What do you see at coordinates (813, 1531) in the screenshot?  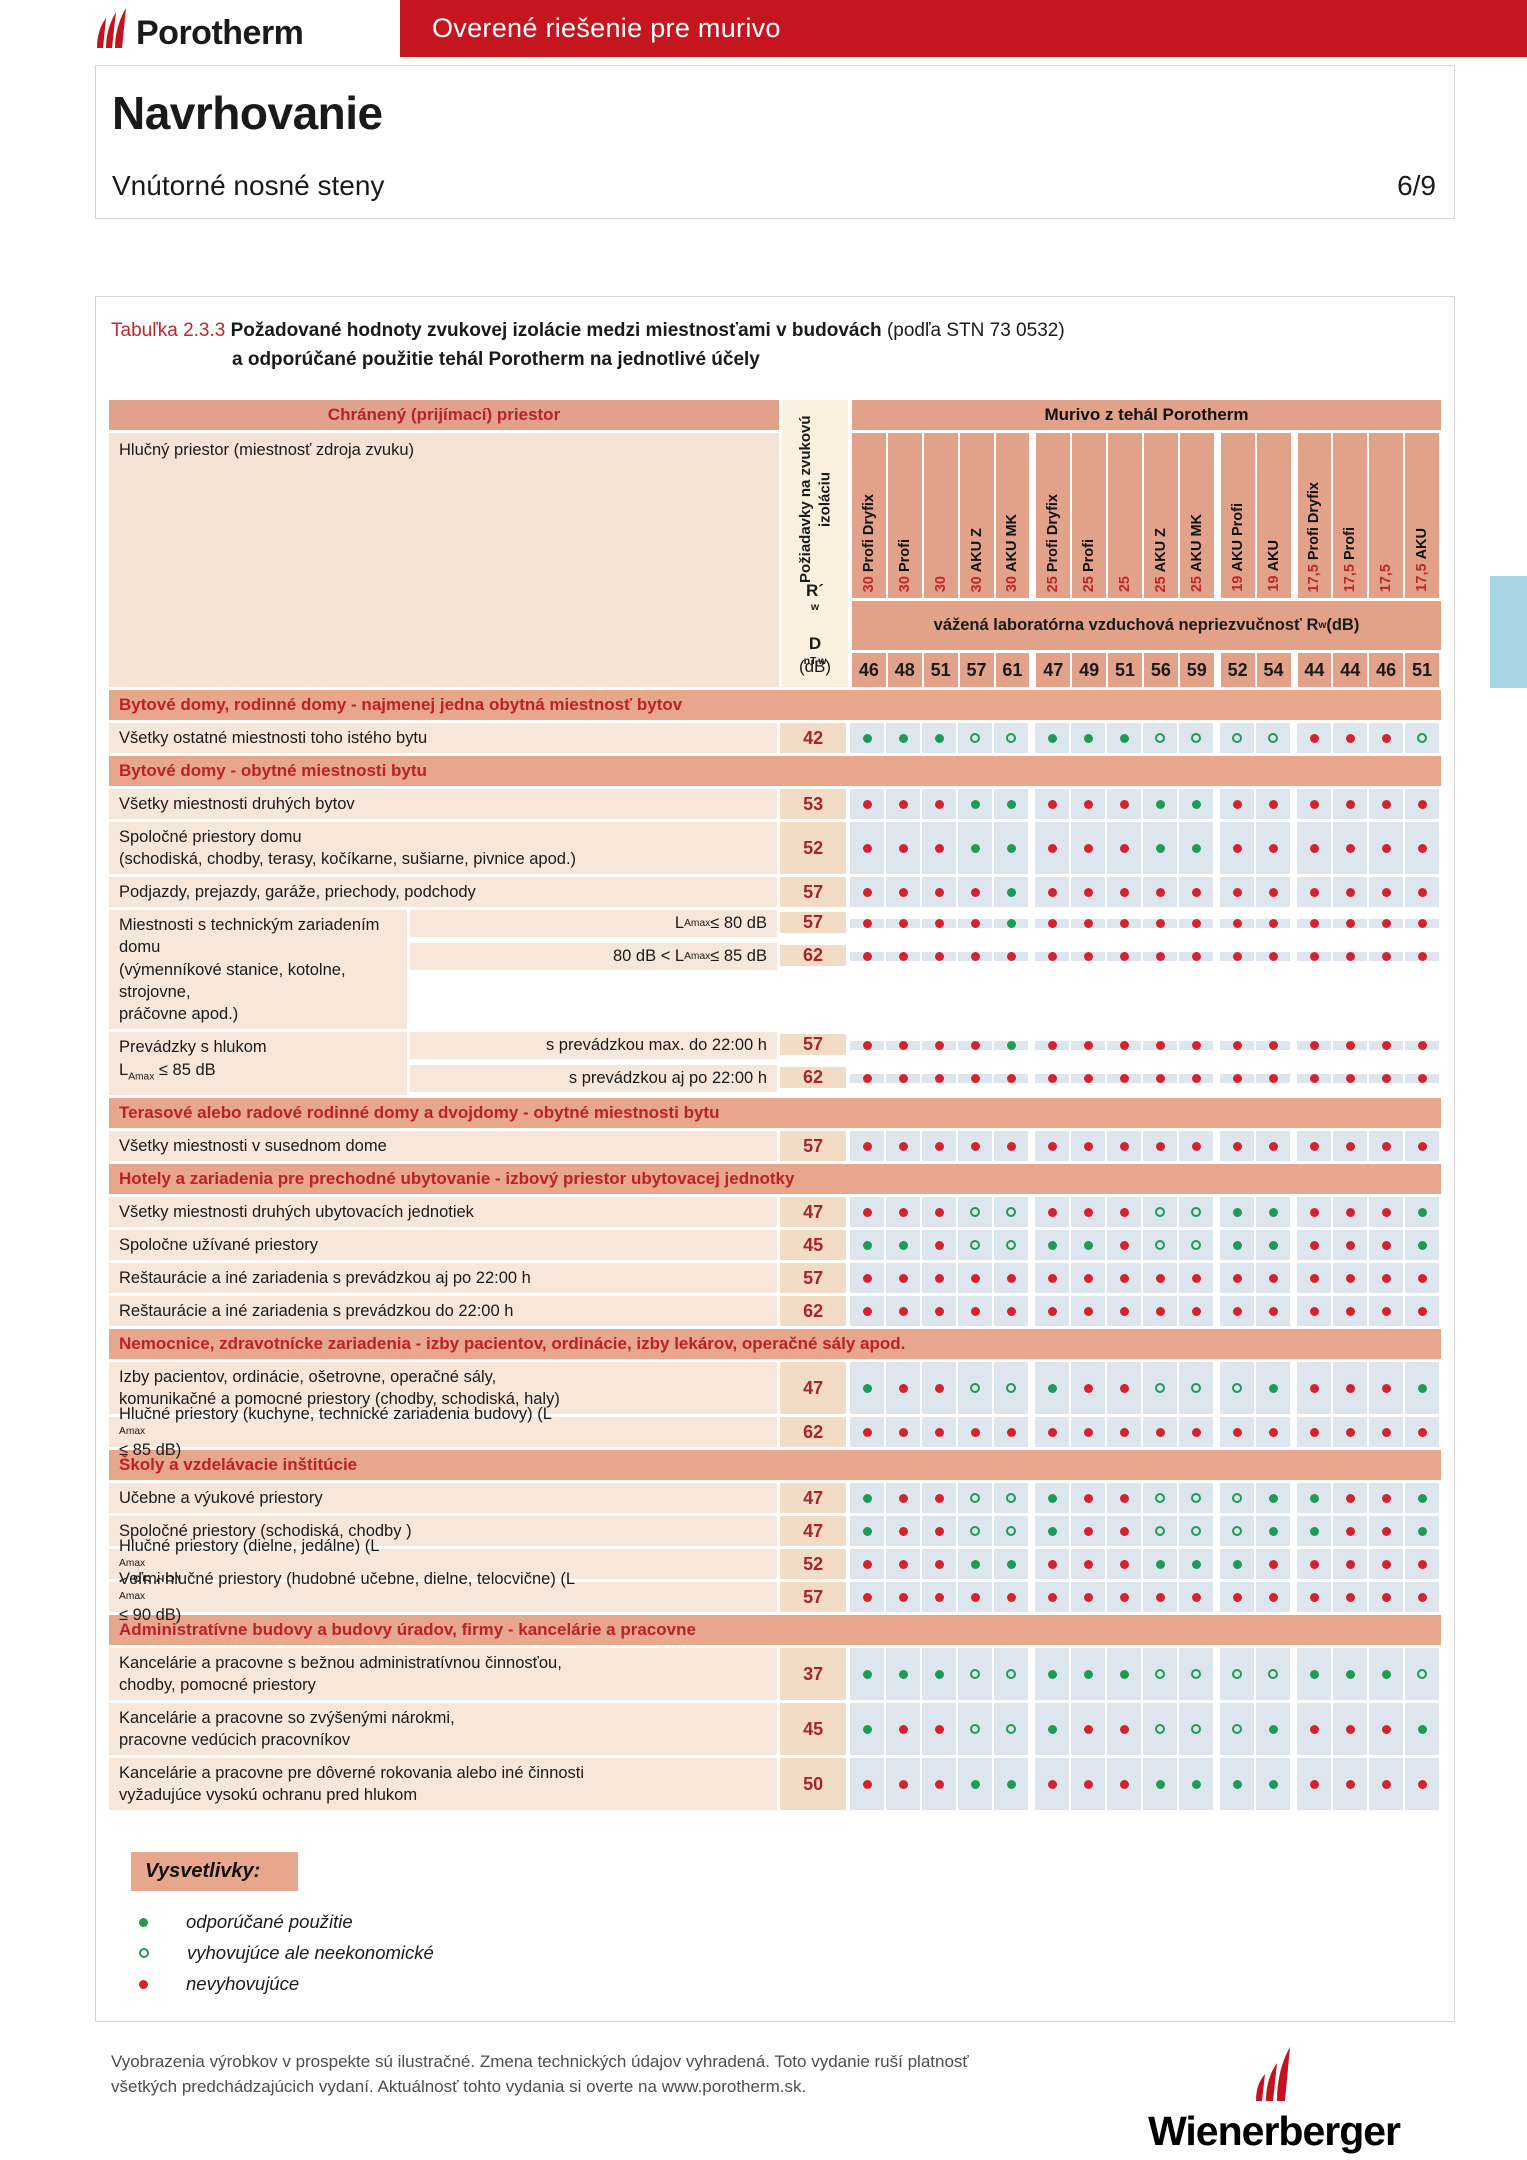 I see `required-value: 47` at bounding box center [813, 1531].